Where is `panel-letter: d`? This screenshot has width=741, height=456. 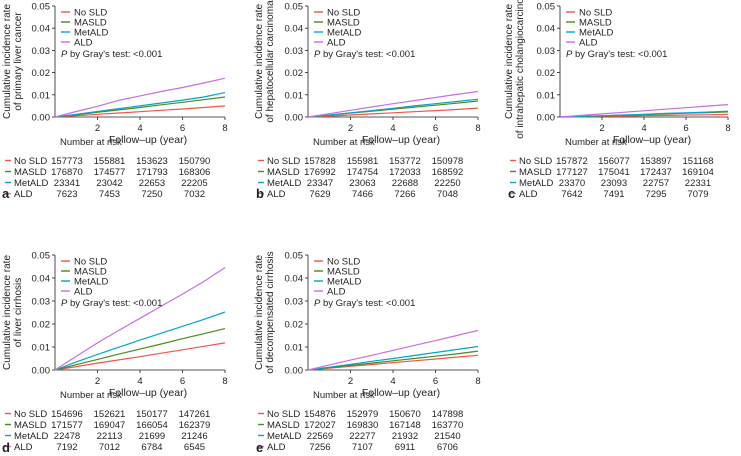
panel-letter: d is located at coordinates (6, 447).